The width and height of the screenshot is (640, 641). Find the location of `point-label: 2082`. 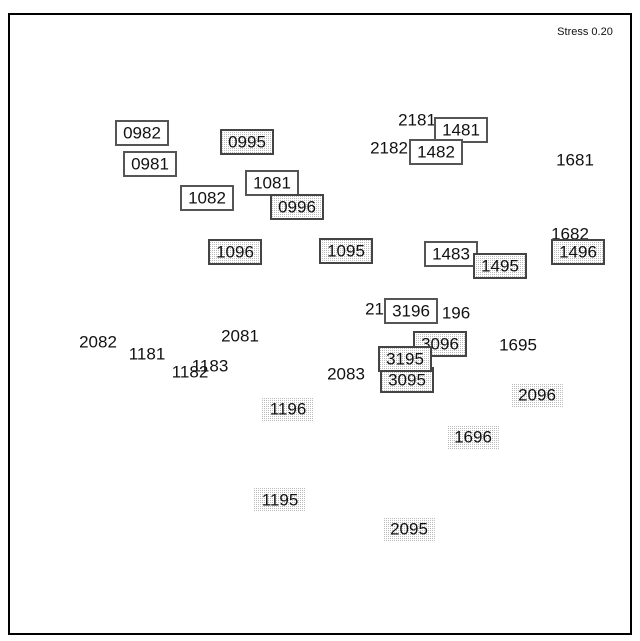

point-label: 2082 is located at coordinates (98, 342).